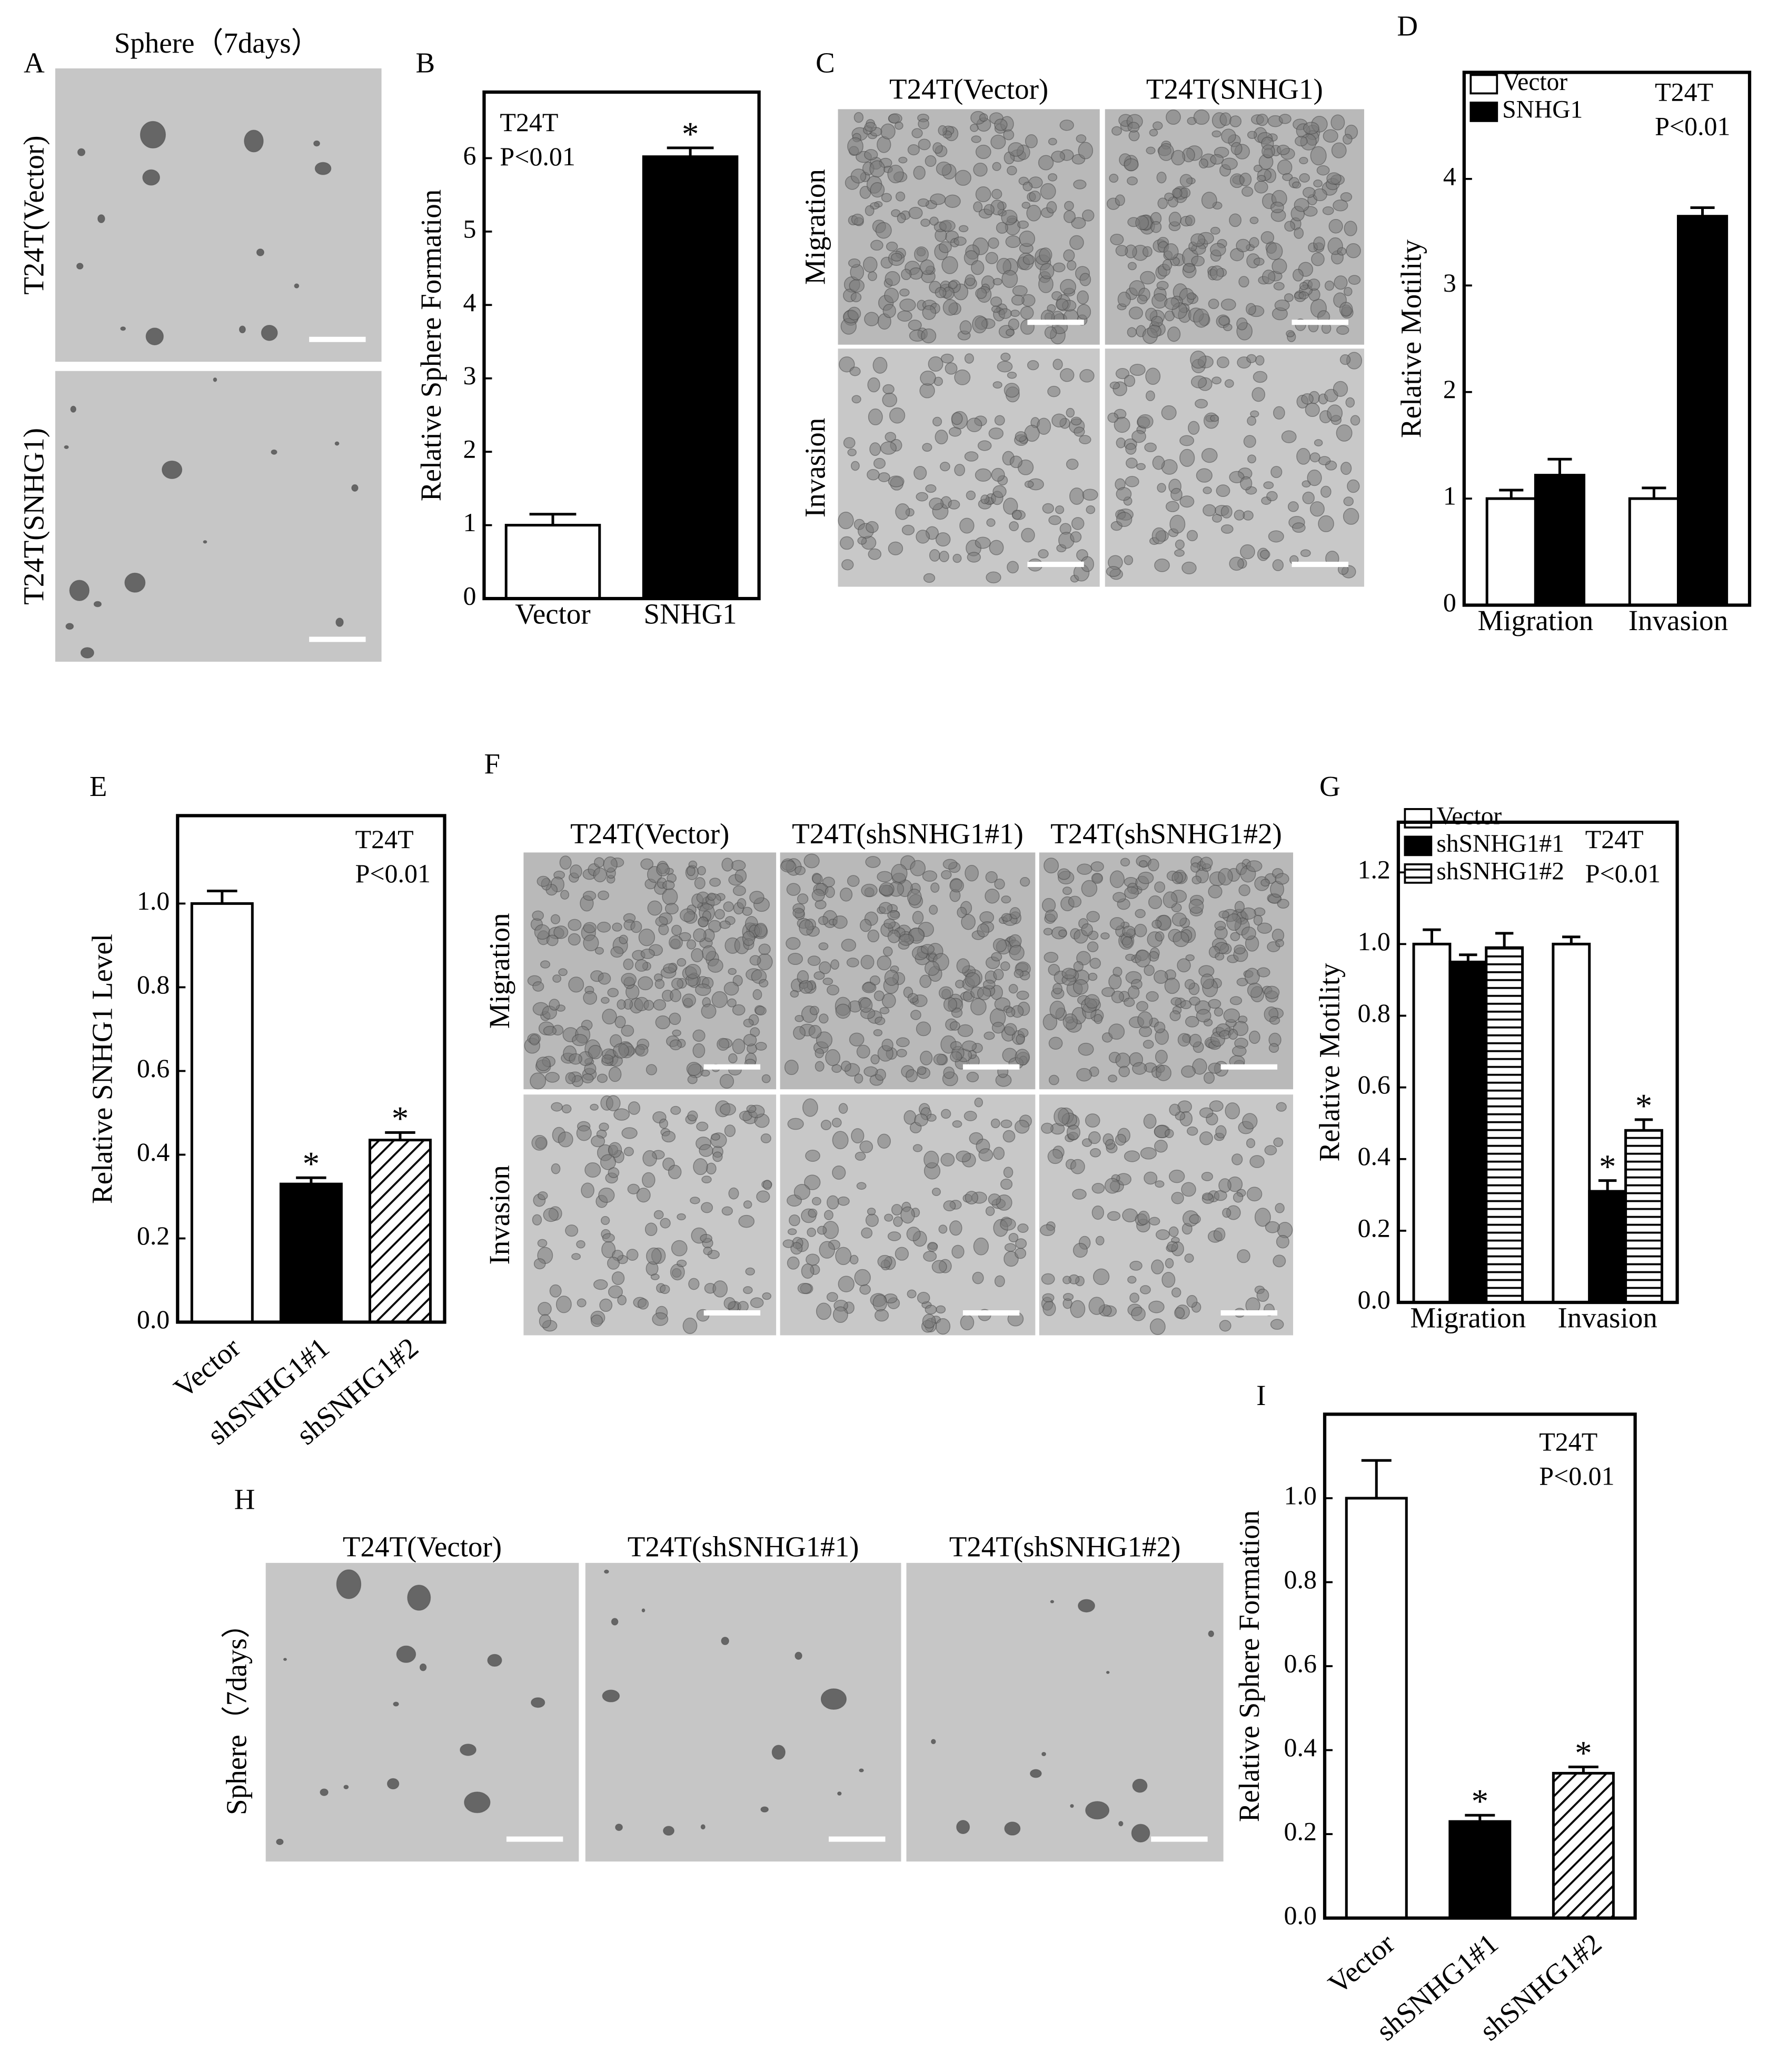  I want to click on row-label: Migration, so click(499, 971).